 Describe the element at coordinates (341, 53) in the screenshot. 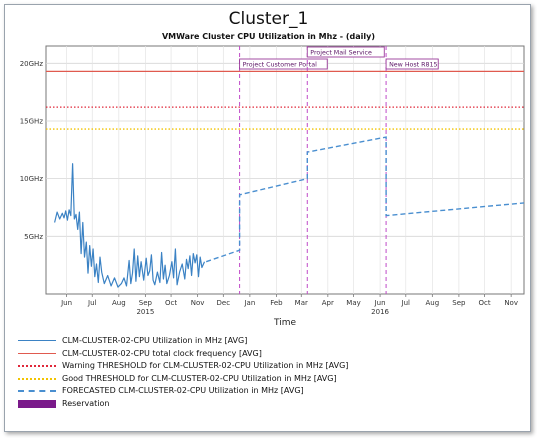

I see `reservation-label: Project Mail Service` at that location.